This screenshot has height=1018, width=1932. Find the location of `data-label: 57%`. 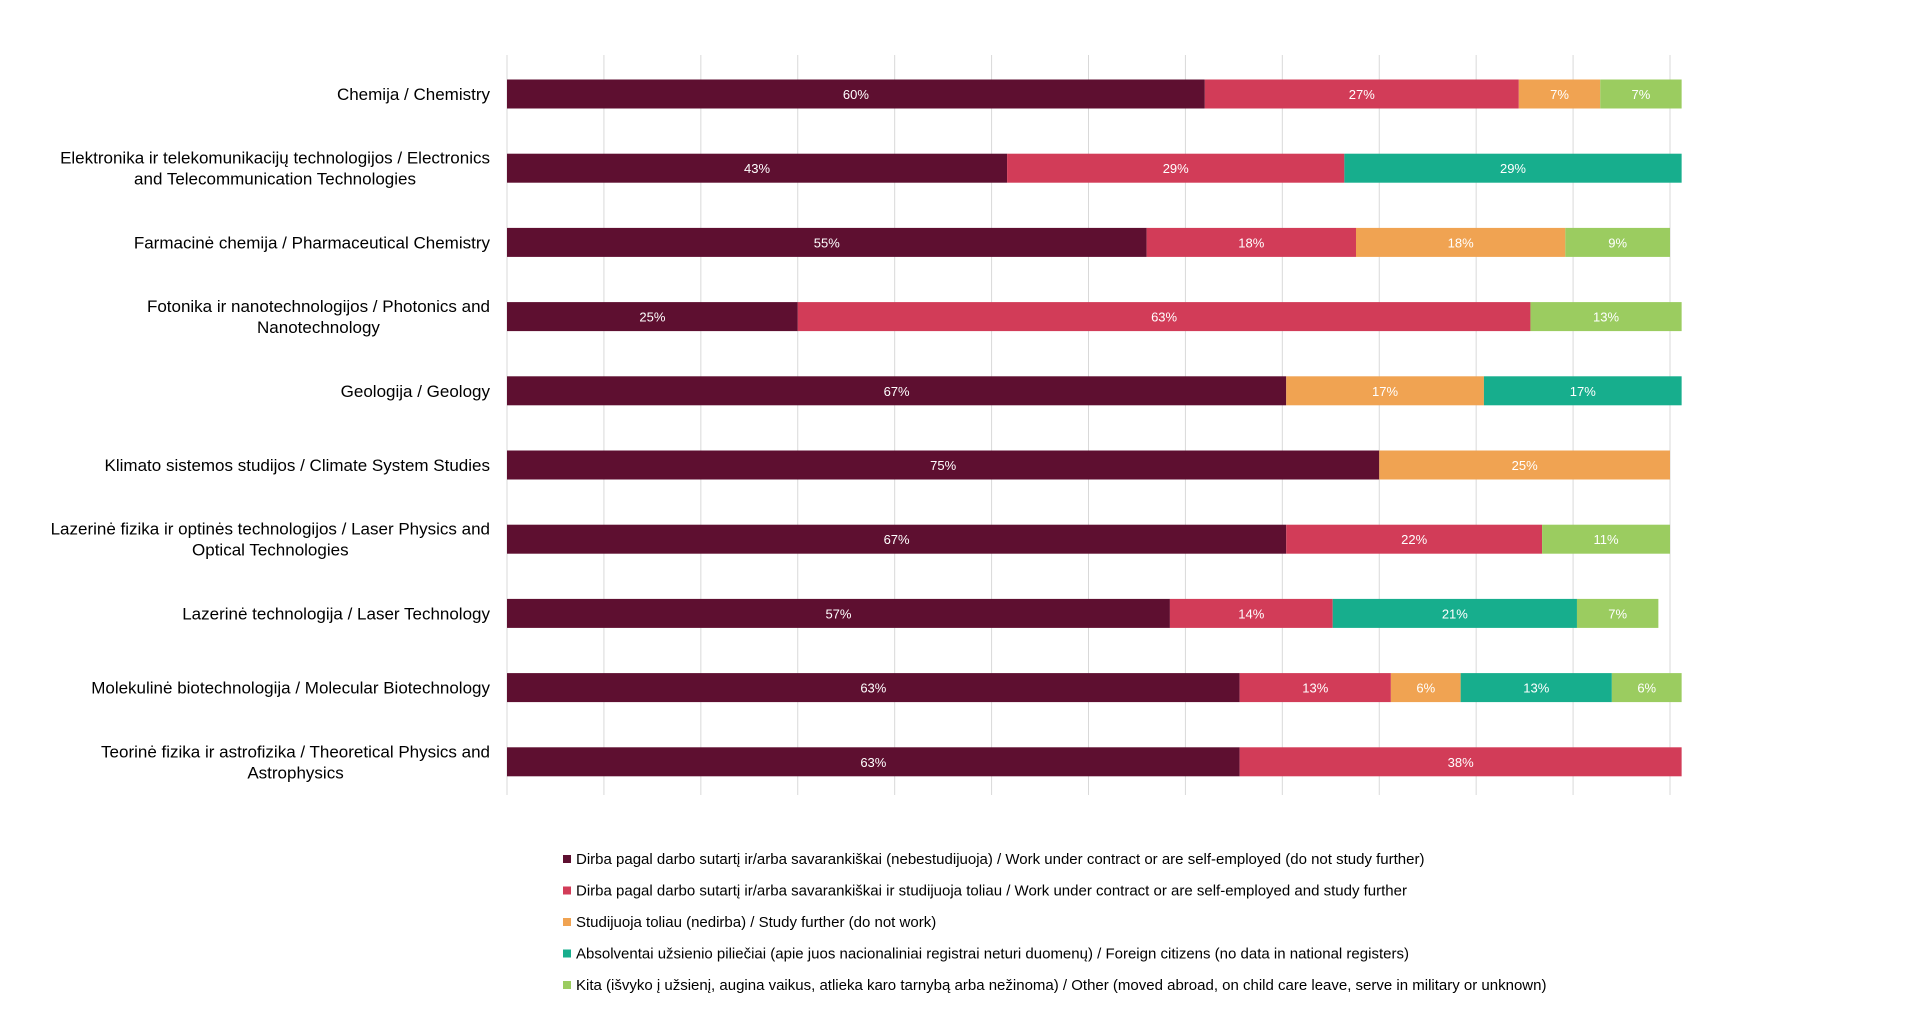

data-label: 57% is located at coordinates (838, 613).